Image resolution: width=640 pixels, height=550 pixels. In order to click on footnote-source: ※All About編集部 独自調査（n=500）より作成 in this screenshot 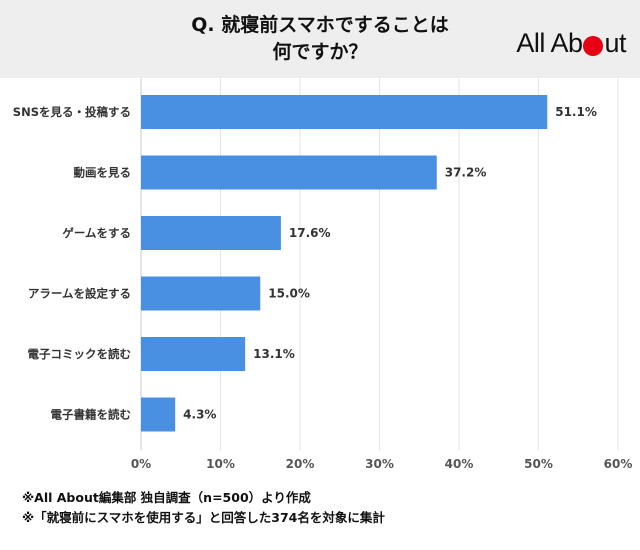, I will do `click(166, 497)`.